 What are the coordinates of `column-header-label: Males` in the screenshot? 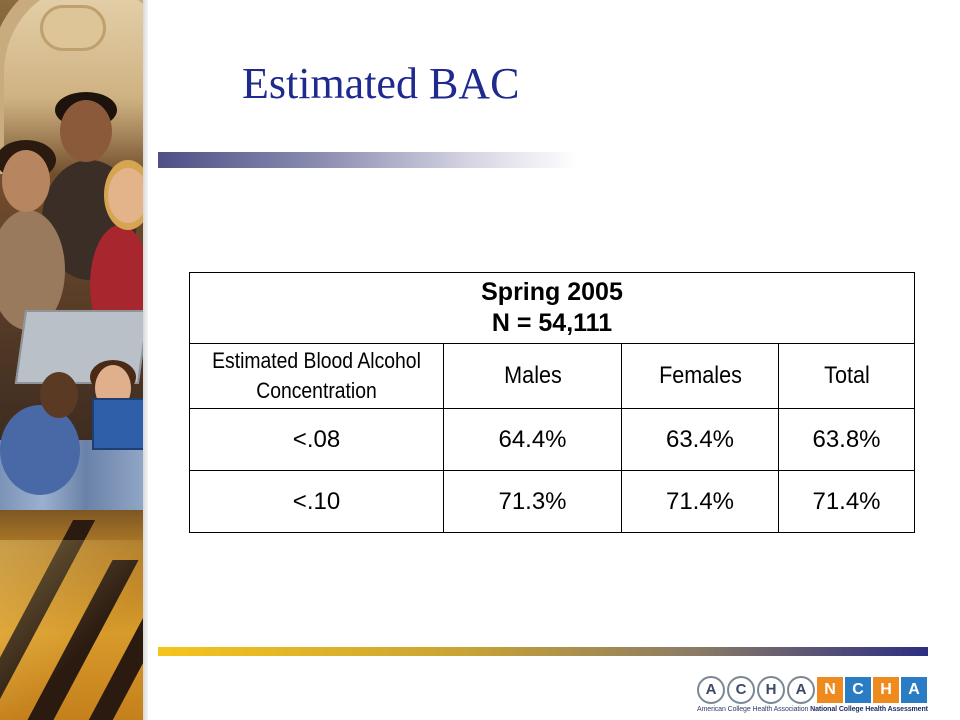 It's located at (532, 375).